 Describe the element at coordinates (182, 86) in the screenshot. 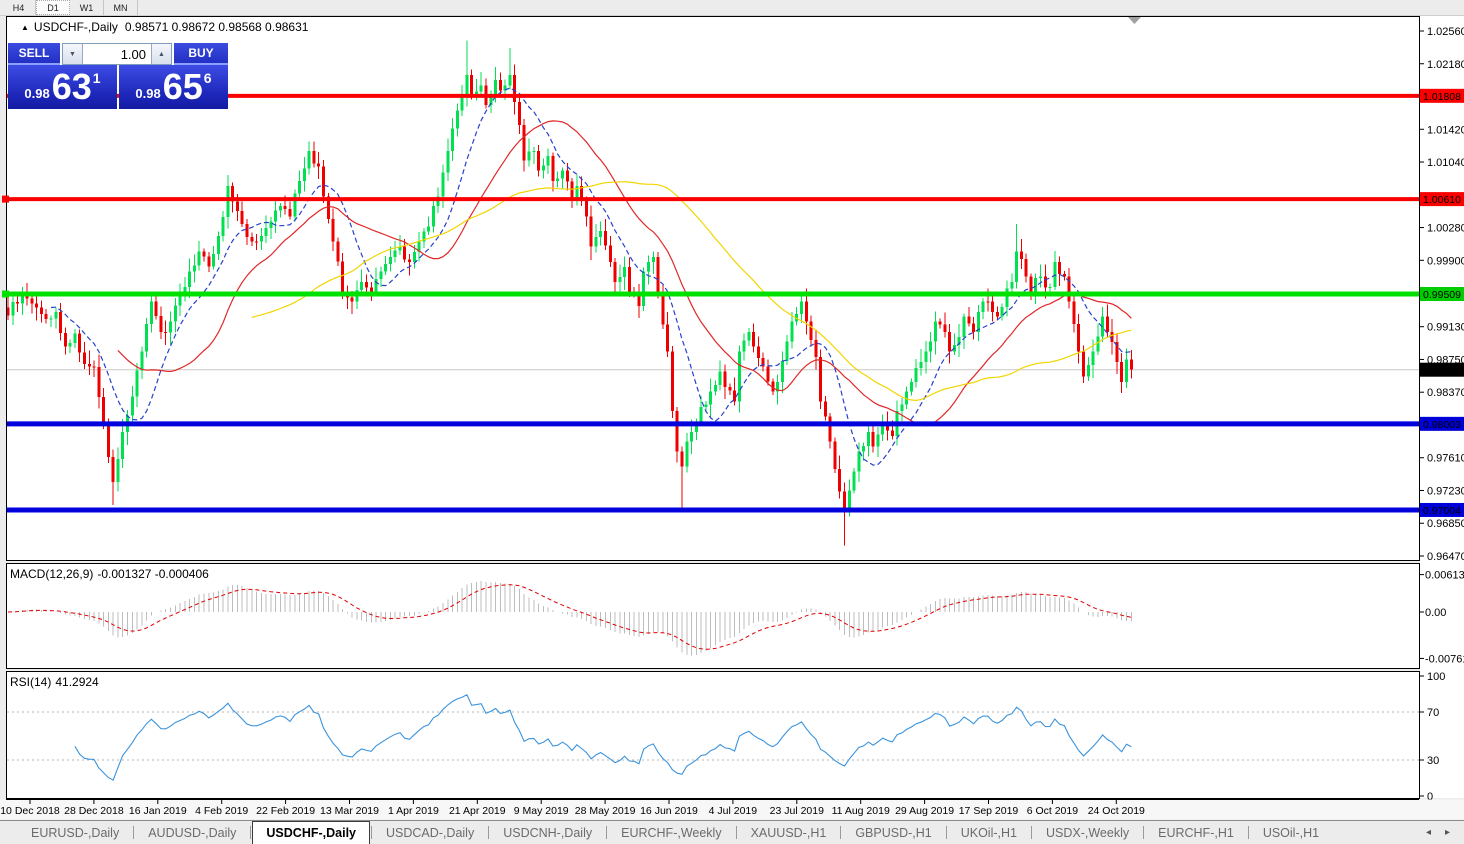

I see `buy-price-big-digits: 65` at that location.